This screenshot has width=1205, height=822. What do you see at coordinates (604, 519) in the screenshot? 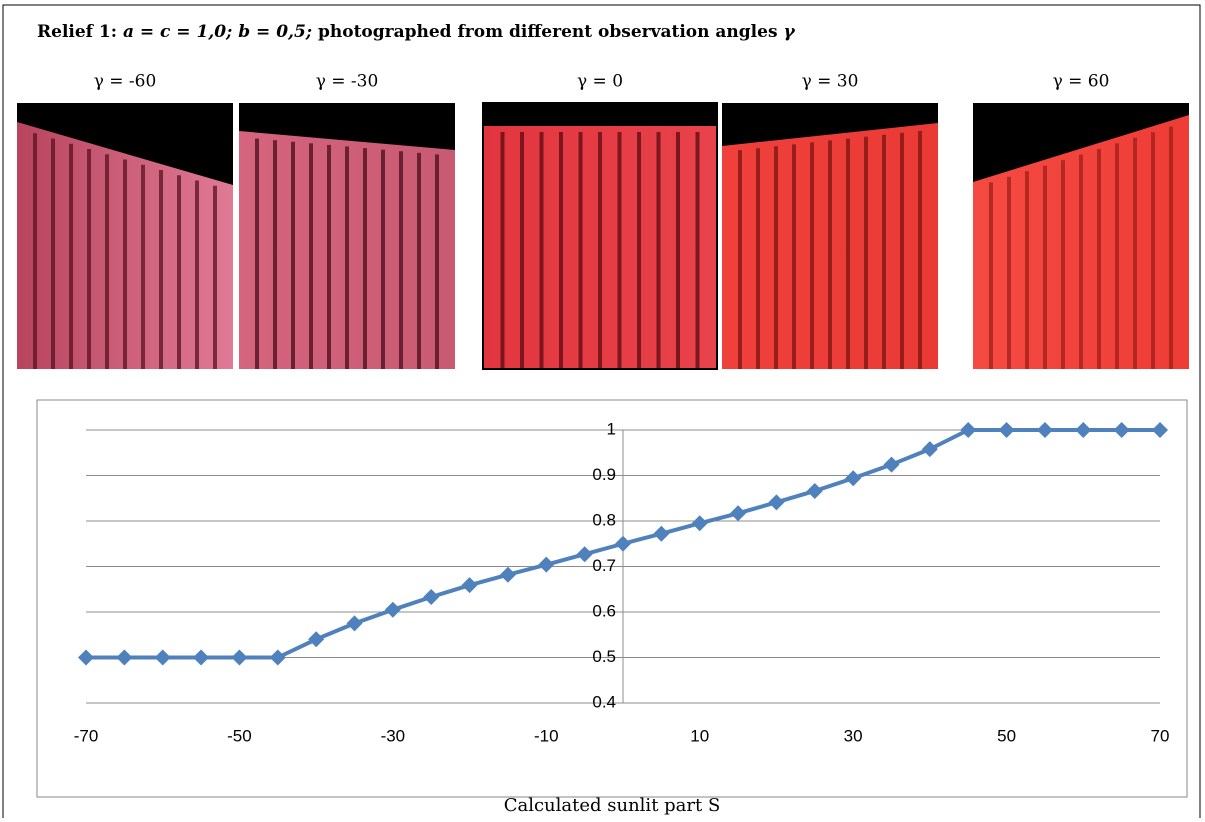
I see `y-tick-label: 0.8` at bounding box center [604, 519].